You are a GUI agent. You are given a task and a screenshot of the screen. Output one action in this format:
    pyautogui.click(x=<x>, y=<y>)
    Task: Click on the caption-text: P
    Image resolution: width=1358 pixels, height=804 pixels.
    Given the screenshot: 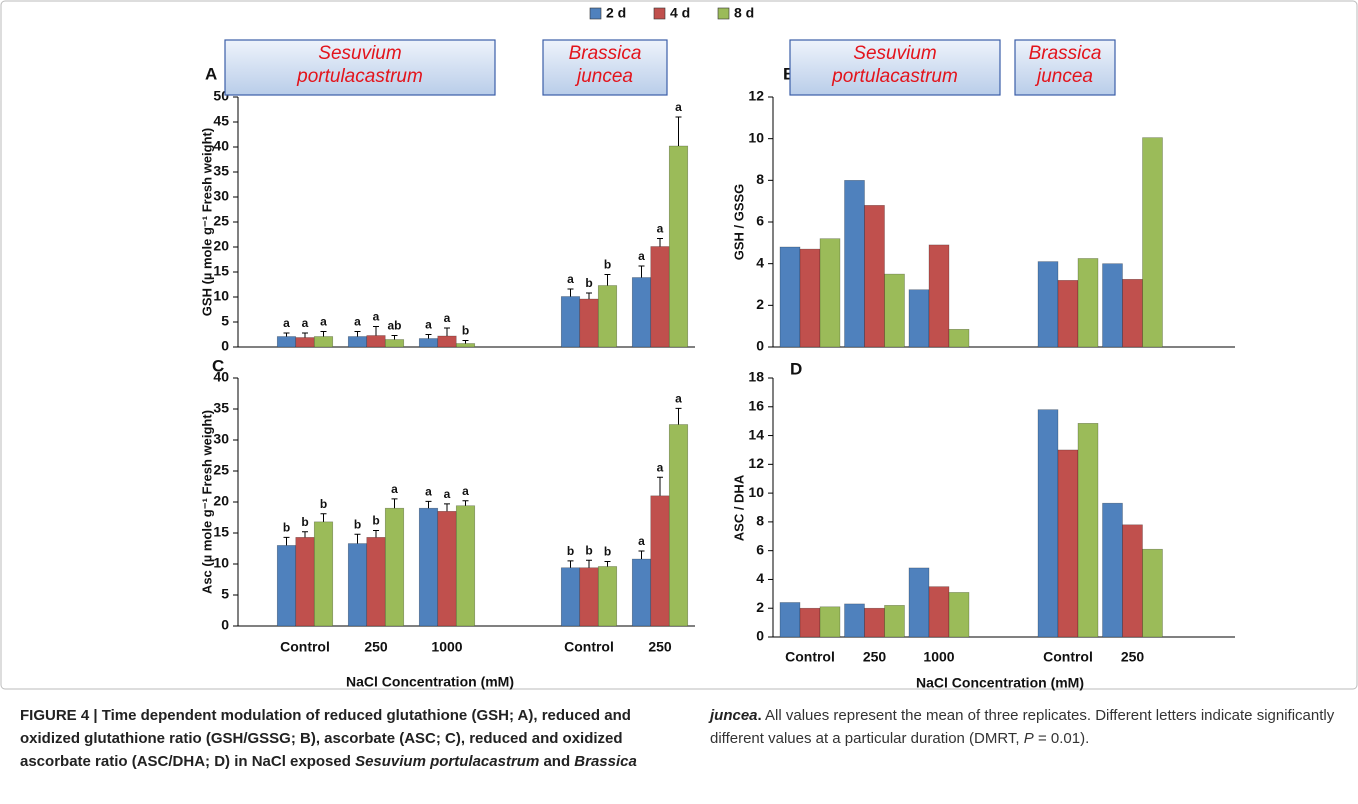 What is the action you would take?
    pyautogui.click(x=1028, y=738)
    